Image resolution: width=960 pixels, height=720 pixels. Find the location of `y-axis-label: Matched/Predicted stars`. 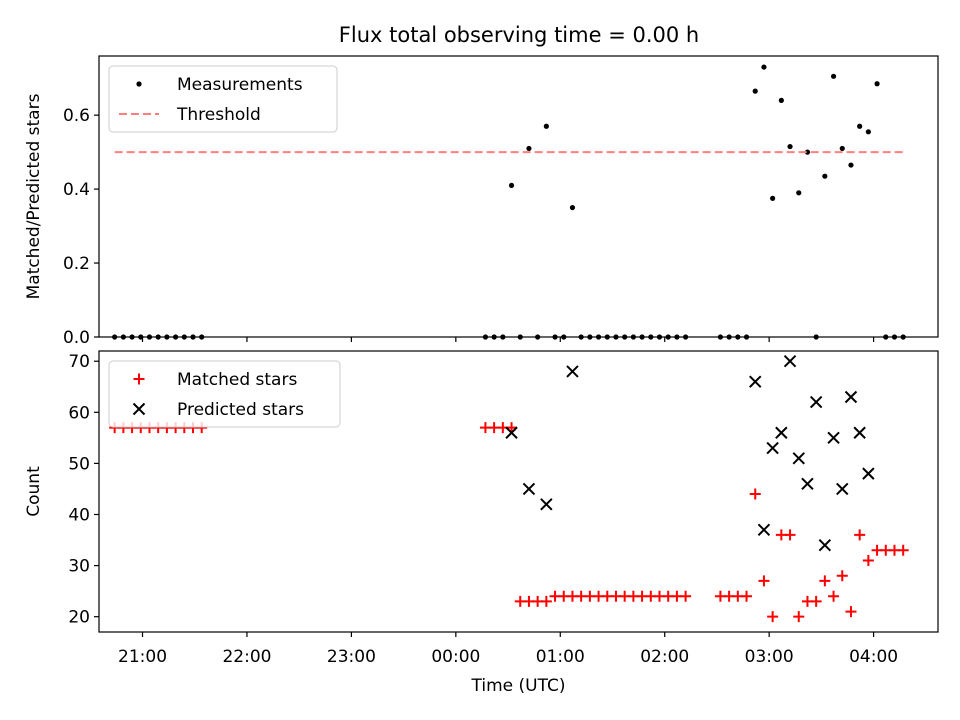

y-axis-label: Matched/Predicted stars is located at coordinates (34, 196).